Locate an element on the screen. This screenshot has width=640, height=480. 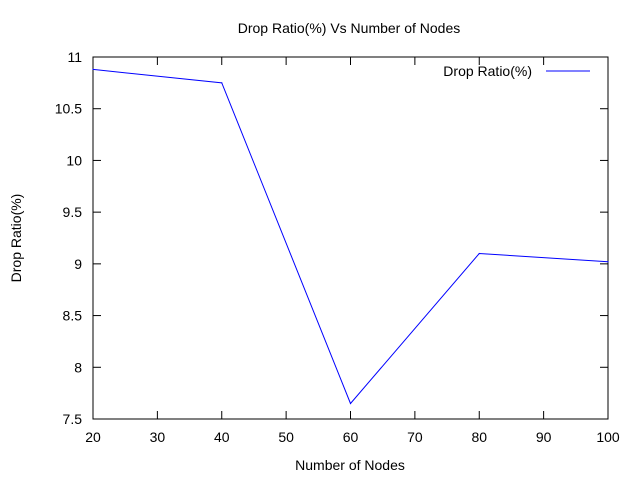
y-tick-label: 8.5 is located at coordinates (73, 316).